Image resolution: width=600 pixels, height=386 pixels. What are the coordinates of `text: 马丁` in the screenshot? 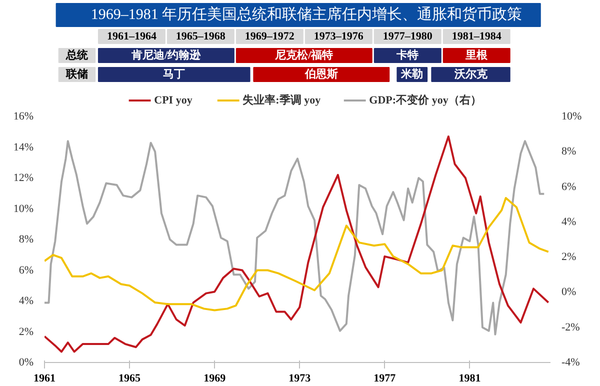 It's located at (174, 74).